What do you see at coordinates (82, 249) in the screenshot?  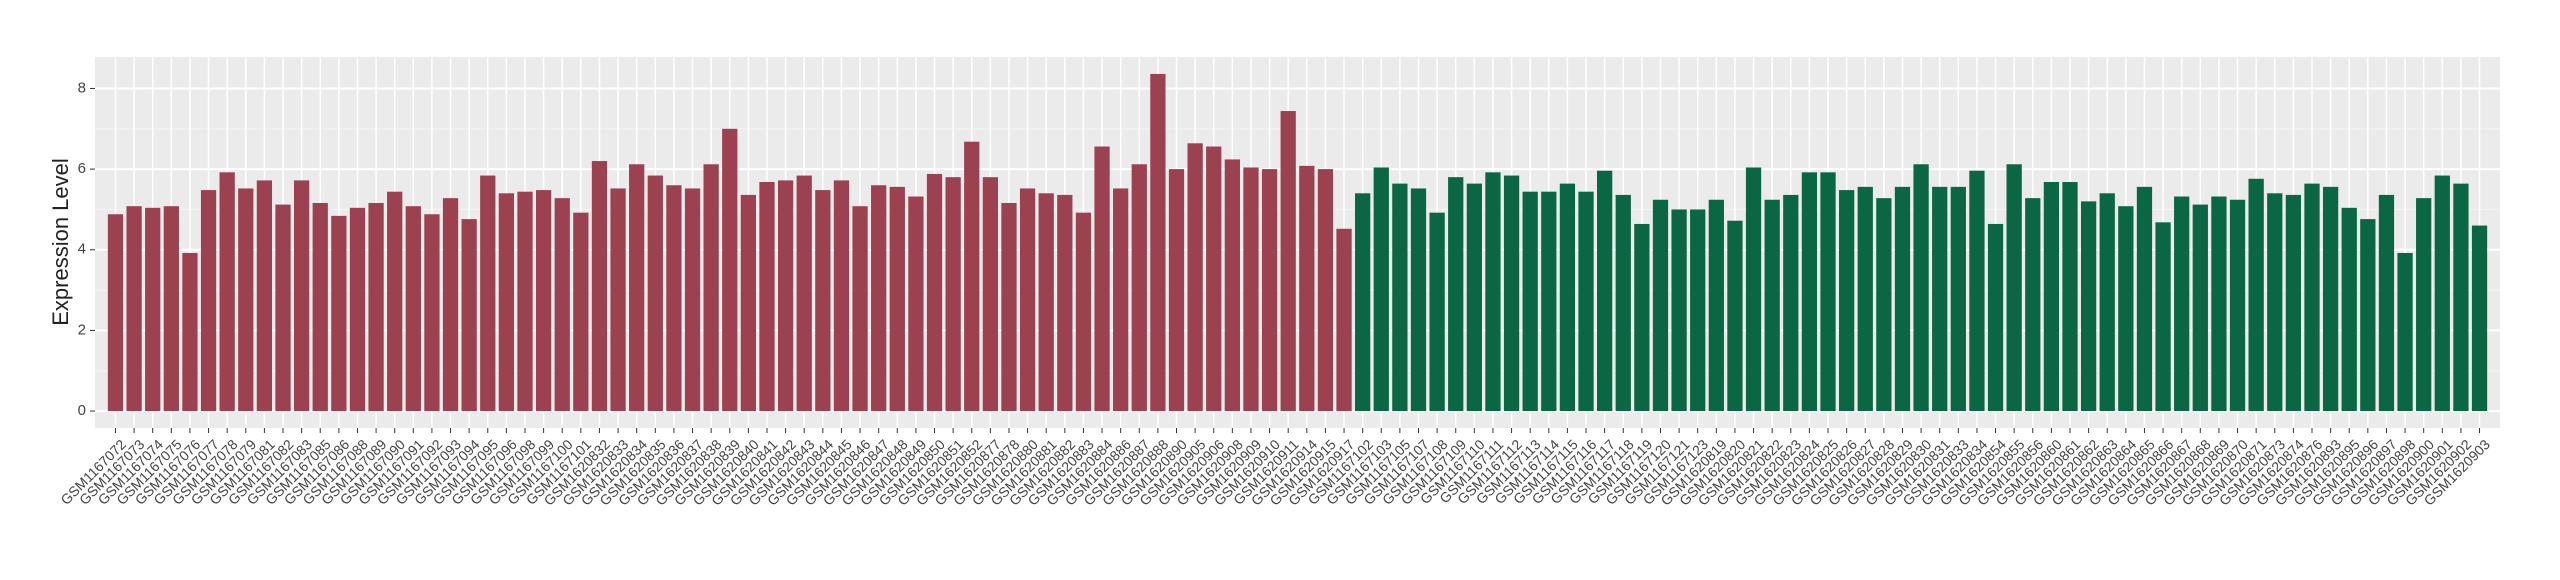 I see `y-tick-label: 4` at bounding box center [82, 249].